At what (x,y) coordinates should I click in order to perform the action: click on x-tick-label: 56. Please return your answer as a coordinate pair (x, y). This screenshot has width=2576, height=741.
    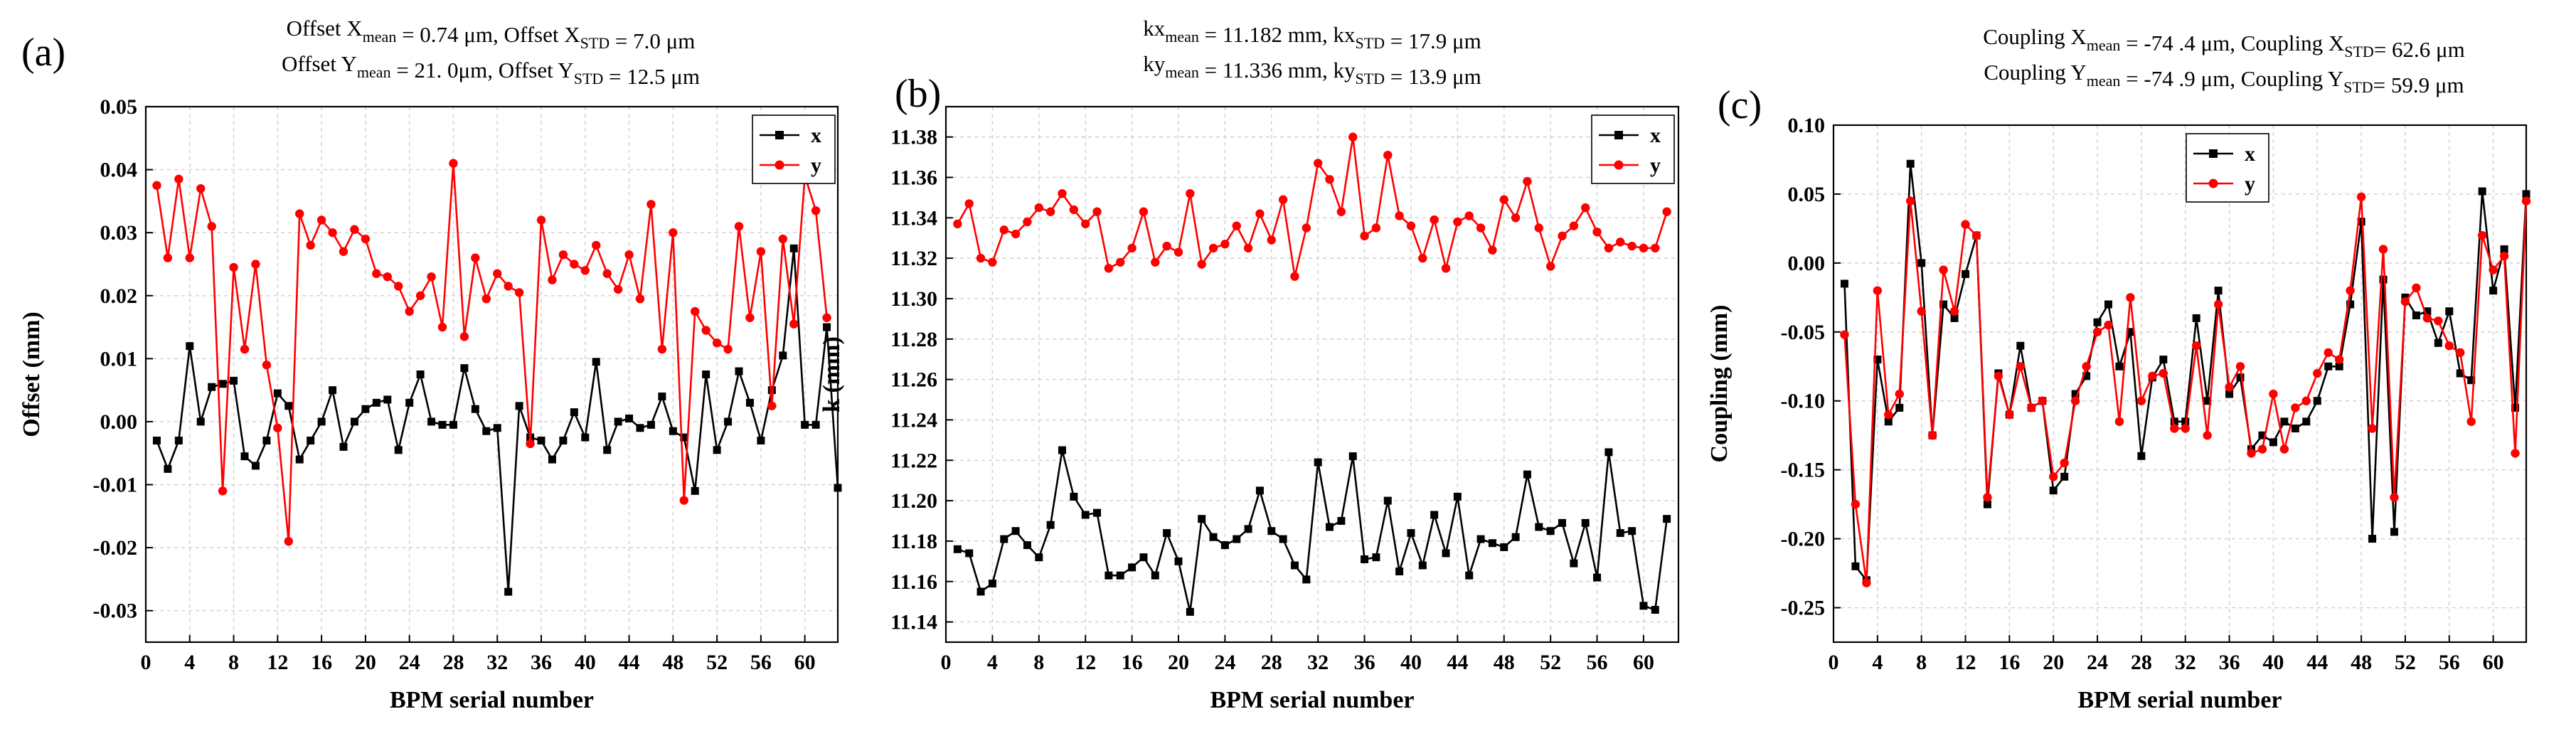
    Looking at the image, I should click on (761, 662).